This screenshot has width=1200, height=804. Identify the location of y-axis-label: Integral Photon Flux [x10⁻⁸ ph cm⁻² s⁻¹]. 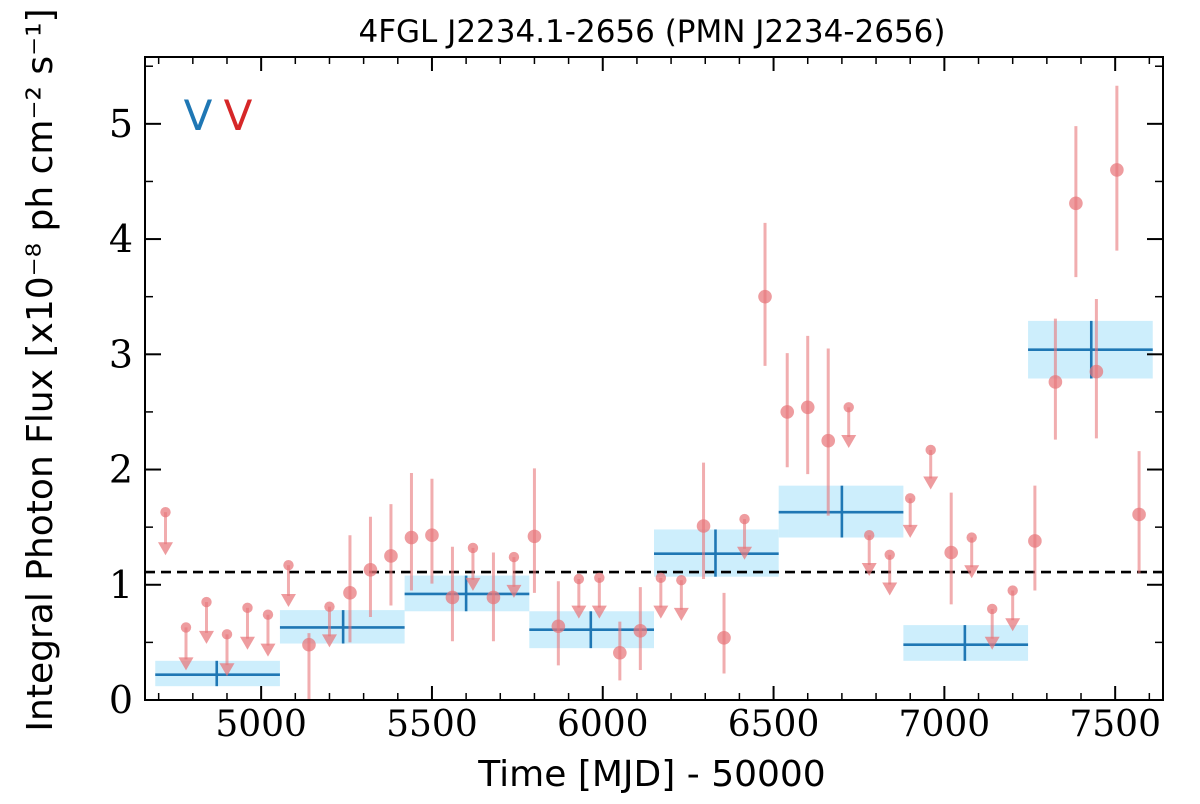
(40, 369).